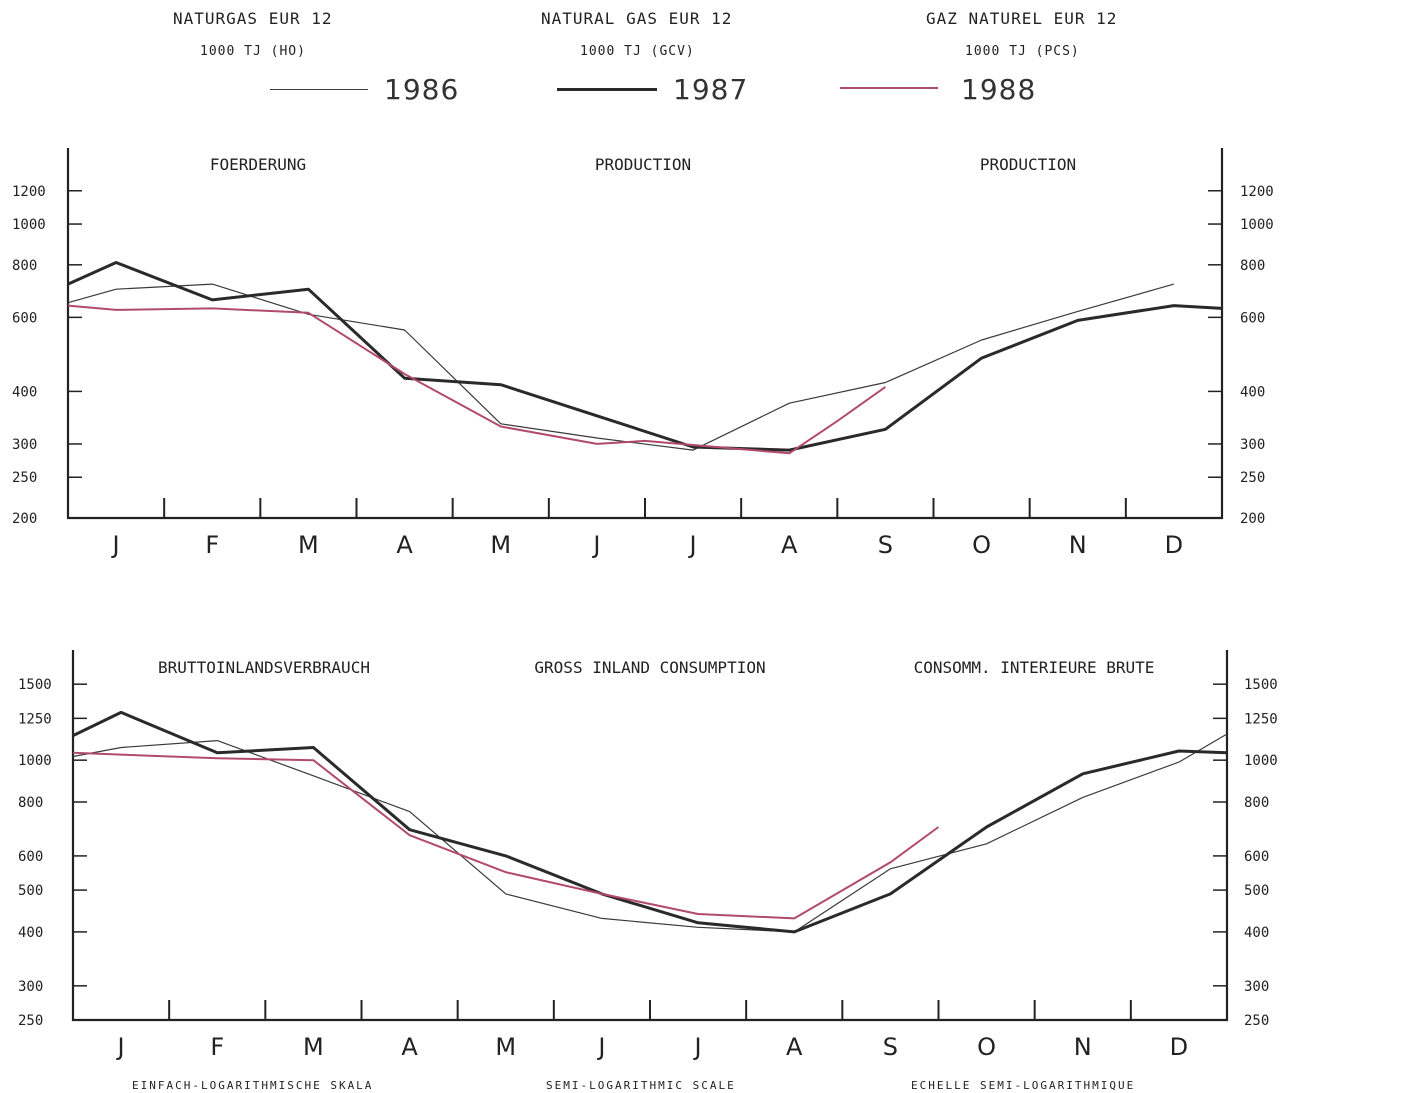  Describe the element at coordinates (607, 89) in the screenshot. I see `legend-swatch-1987` at that location.